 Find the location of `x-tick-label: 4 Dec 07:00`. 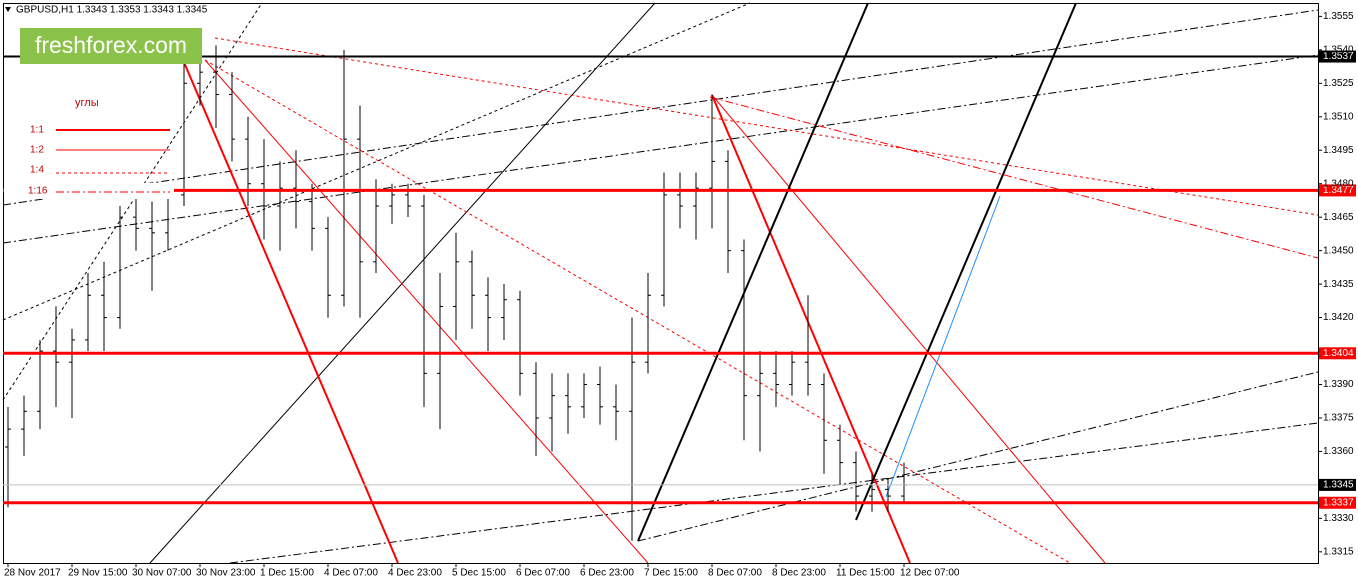

x-tick-label: 4 Dec 07:00 is located at coordinates (351, 573).